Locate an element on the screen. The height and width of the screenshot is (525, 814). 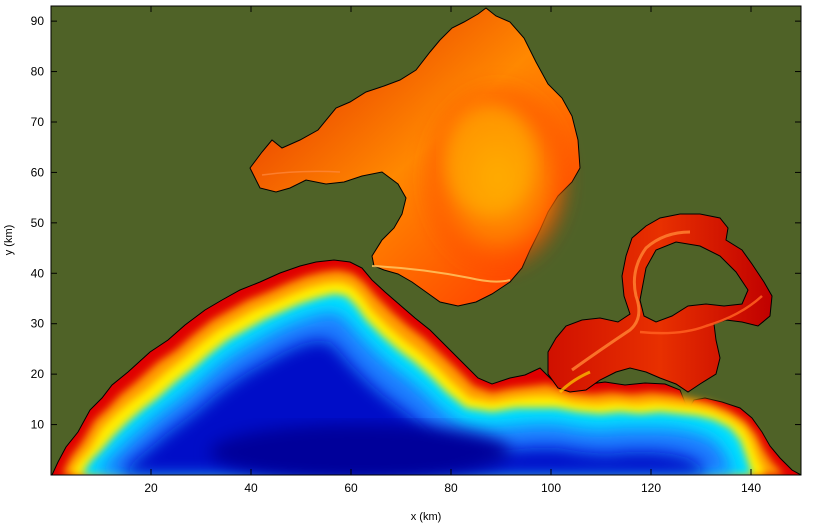
x-axis-label: x (km) is located at coordinates (426, 517).